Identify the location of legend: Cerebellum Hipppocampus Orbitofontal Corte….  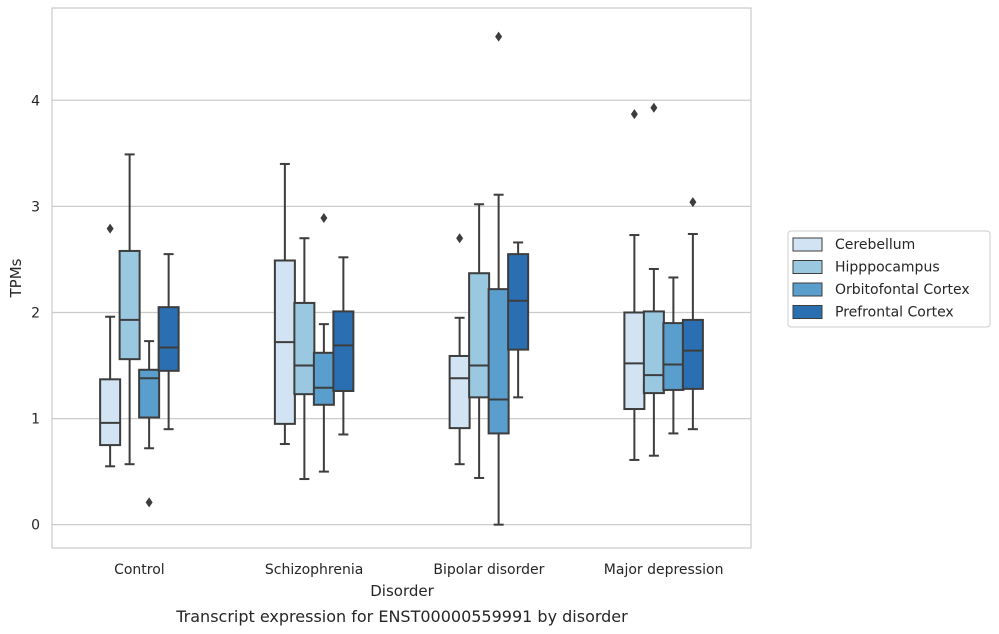
(889, 279).